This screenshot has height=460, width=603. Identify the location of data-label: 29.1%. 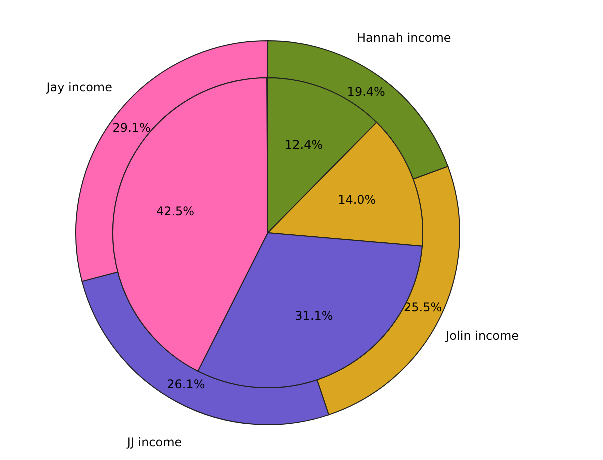
(131, 127).